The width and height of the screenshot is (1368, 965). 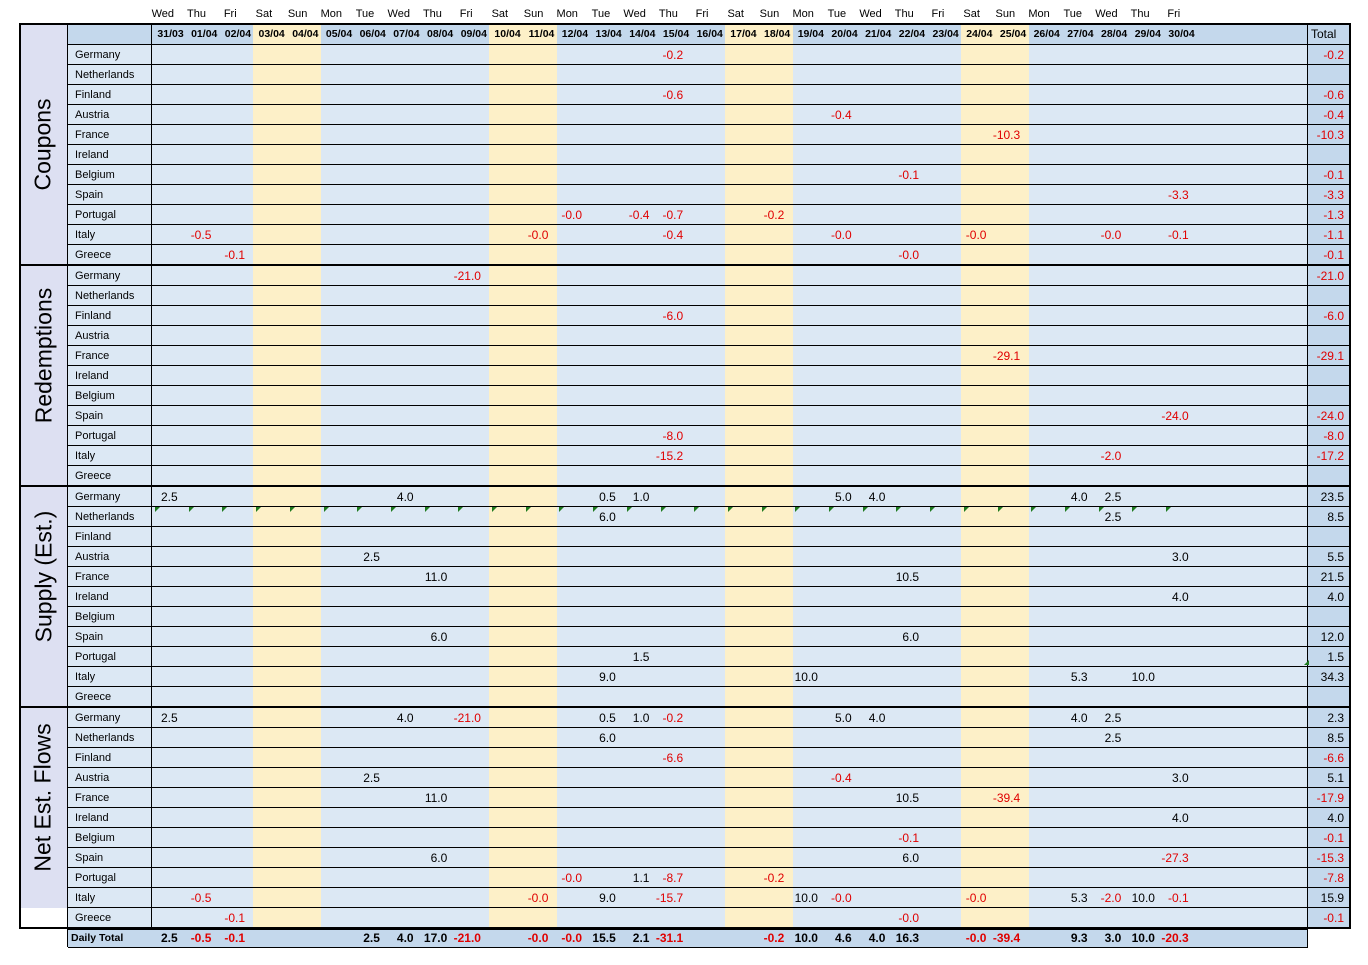 What do you see at coordinates (436, 798) in the screenshot?
I see `data-cell: 11.0` at bounding box center [436, 798].